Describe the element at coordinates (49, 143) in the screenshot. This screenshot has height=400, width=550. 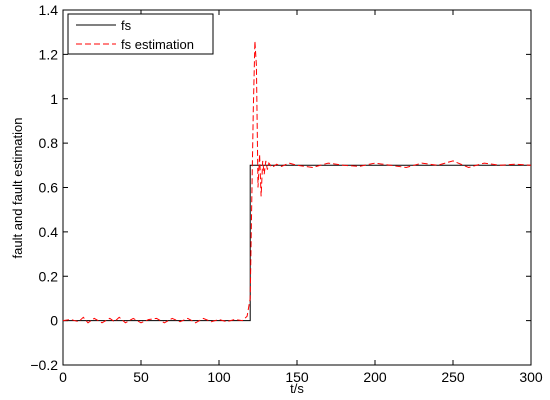
I see `y-tick-label: 0.8` at that location.